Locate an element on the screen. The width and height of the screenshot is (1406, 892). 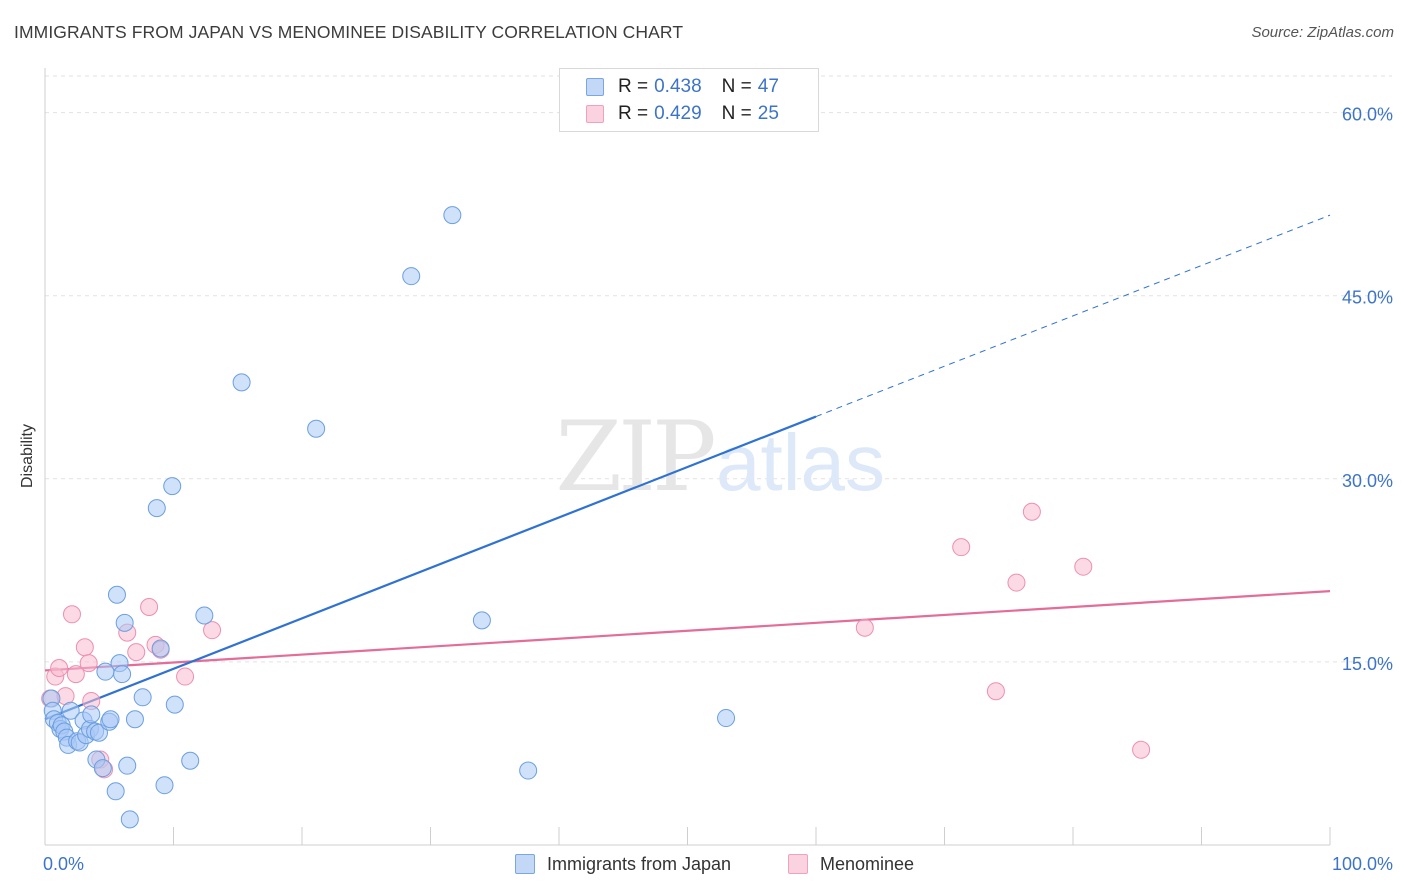
japan-legend-label: Immigrants from Japan is located at coordinates (639, 863).